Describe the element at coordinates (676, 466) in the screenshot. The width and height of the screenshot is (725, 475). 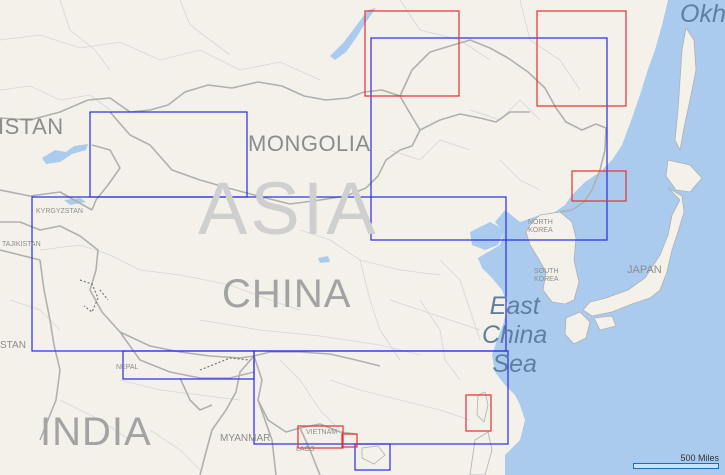
I see `scale-bar-graphic` at that location.